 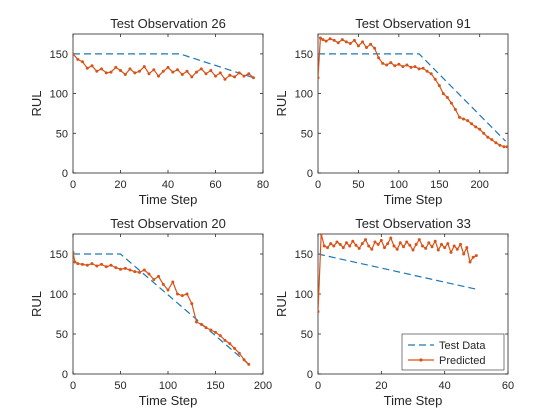 I want to click on legend: Test Data Predicted, so click(x=453, y=352).